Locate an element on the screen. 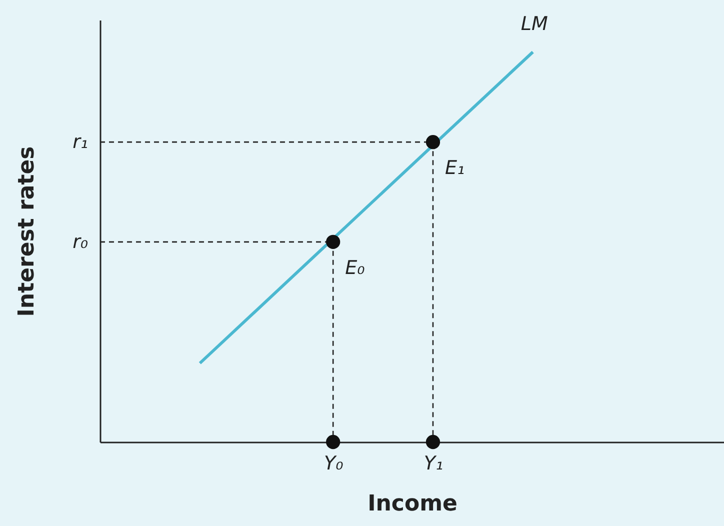 The height and width of the screenshot is (526, 724). text: r₀ is located at coordinates (80, 241).